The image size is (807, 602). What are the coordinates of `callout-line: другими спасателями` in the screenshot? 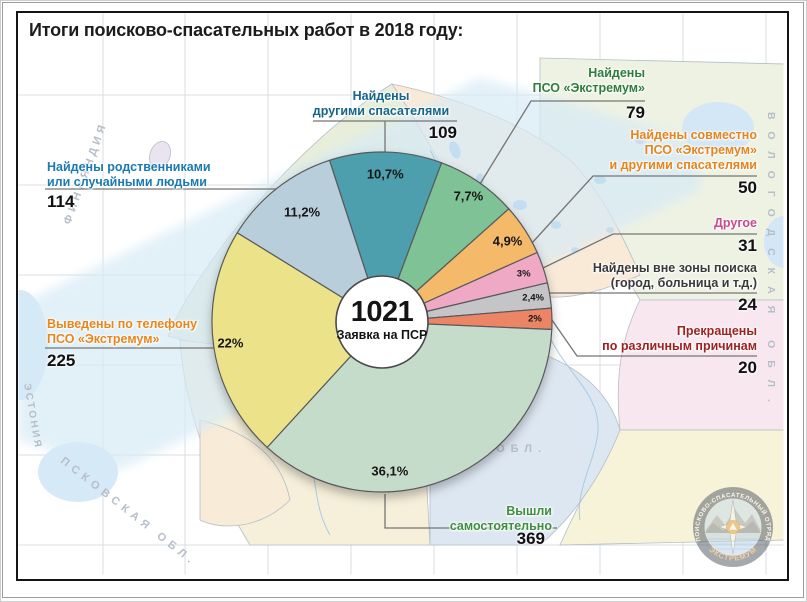 It's located at (381, 111).